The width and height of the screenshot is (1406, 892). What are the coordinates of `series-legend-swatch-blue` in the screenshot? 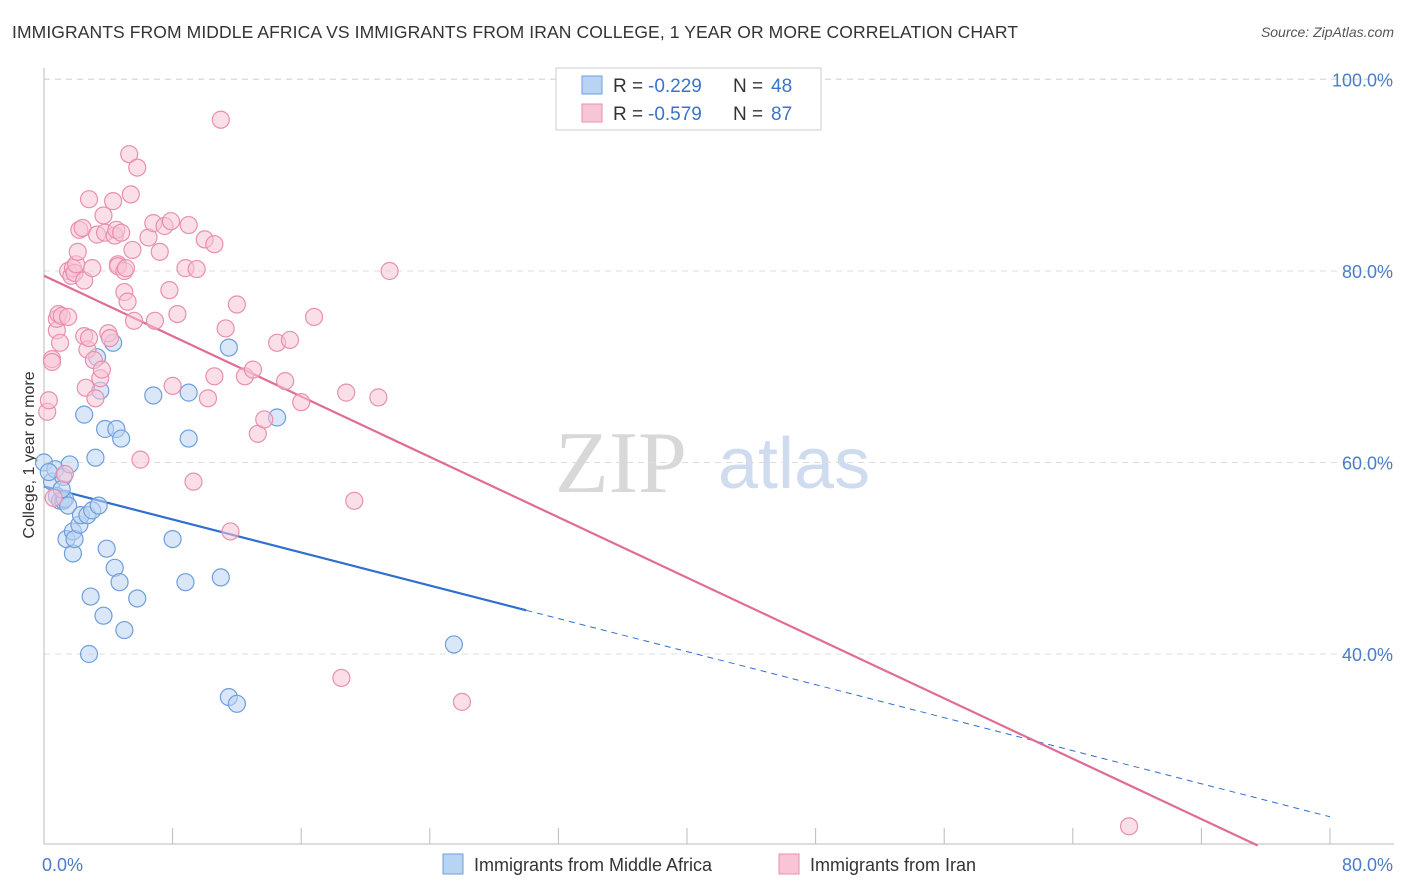 It's located at (453, 864).